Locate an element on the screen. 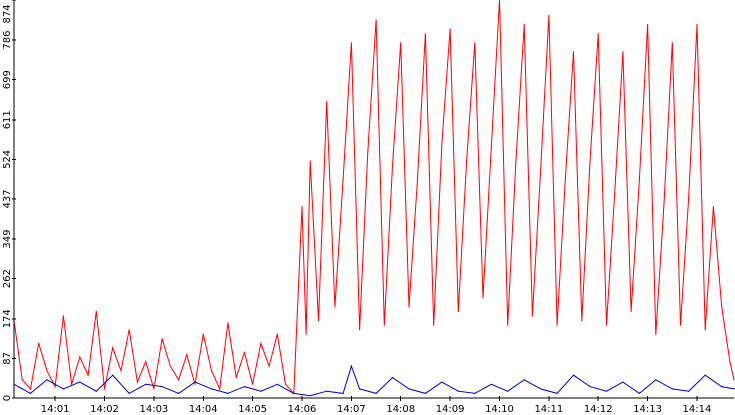  x-tick-label: 14:06 is located at coordinates (302, 409).